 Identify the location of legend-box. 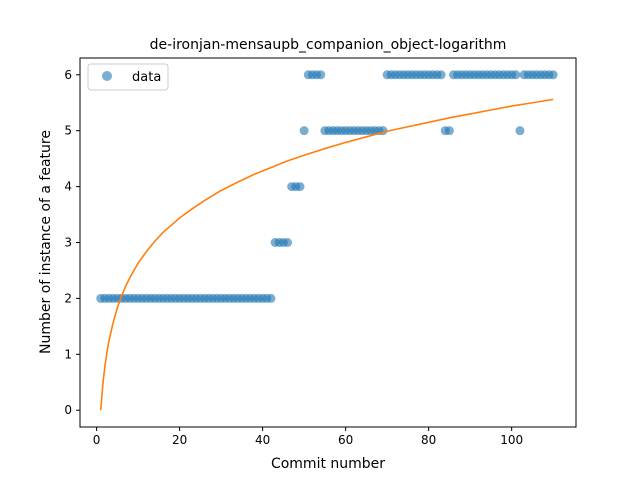
(128, 77).